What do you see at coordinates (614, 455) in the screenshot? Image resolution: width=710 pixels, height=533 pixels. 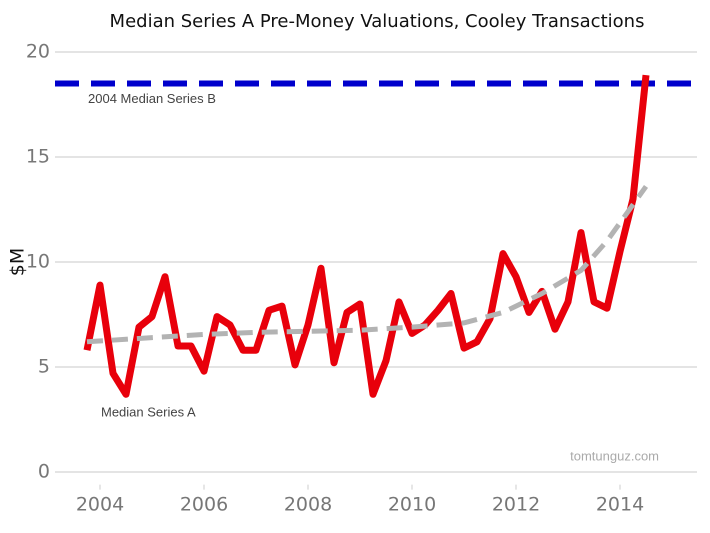 I see `watermark: tomtunguz.com` at bounding box center [614, 455].